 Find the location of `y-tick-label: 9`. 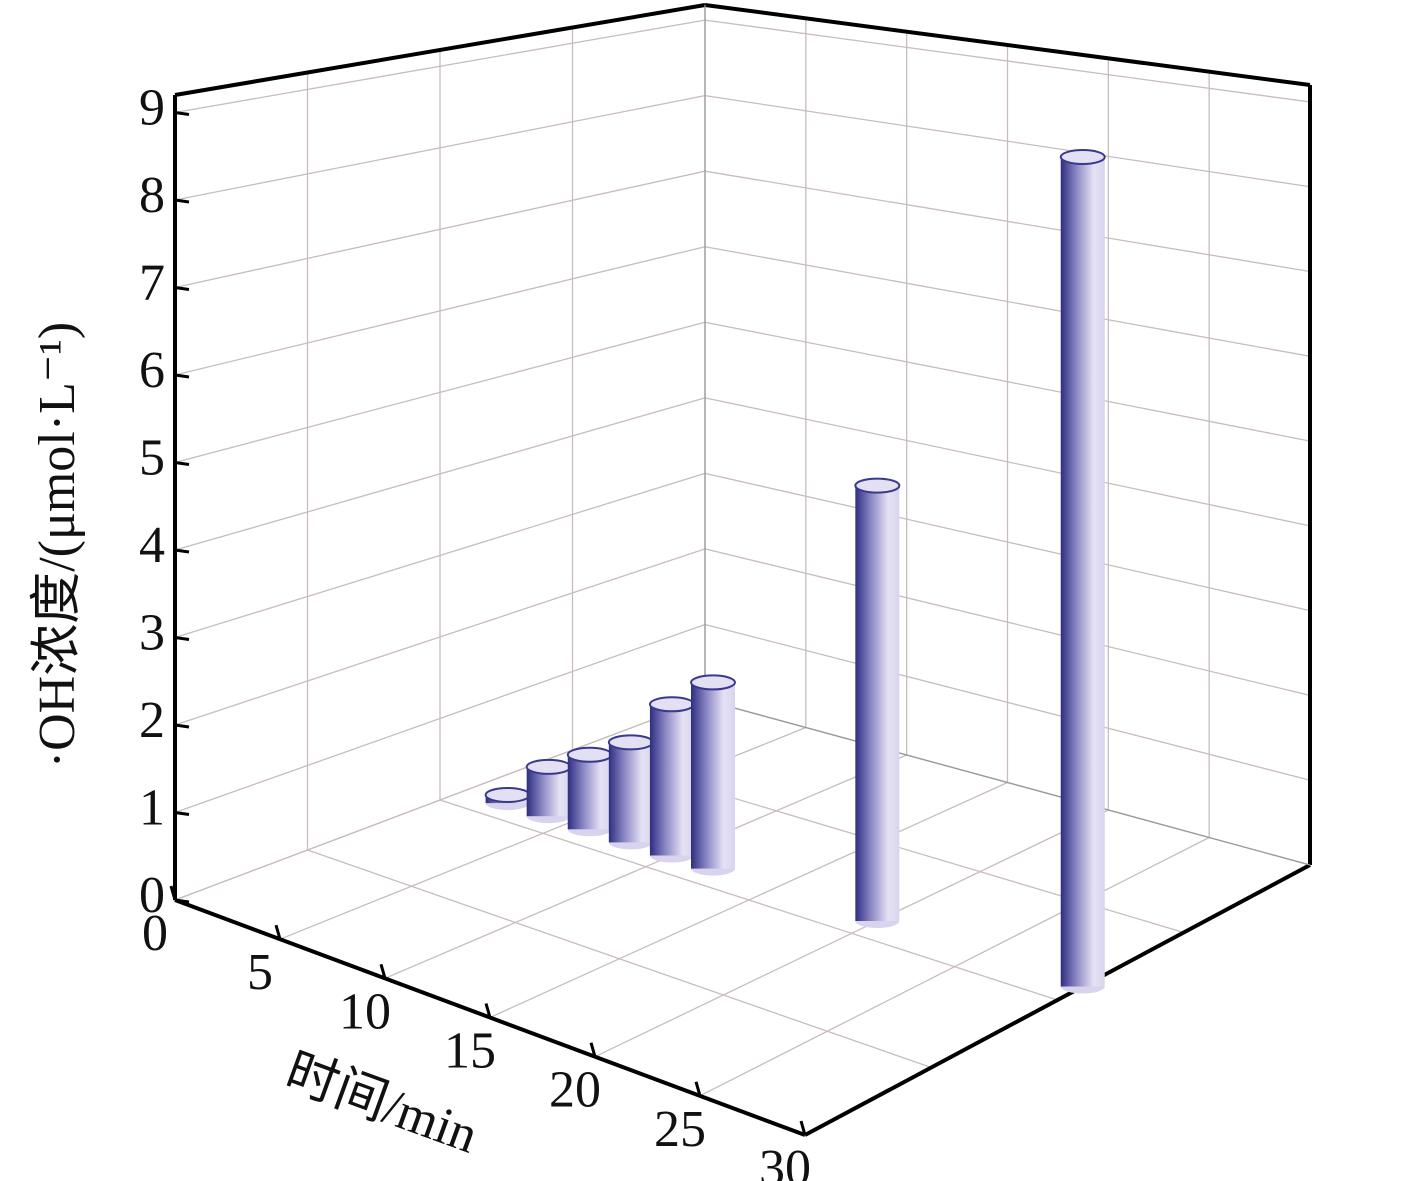

y-tick-label: 9 is located at coordinates (152, 107).